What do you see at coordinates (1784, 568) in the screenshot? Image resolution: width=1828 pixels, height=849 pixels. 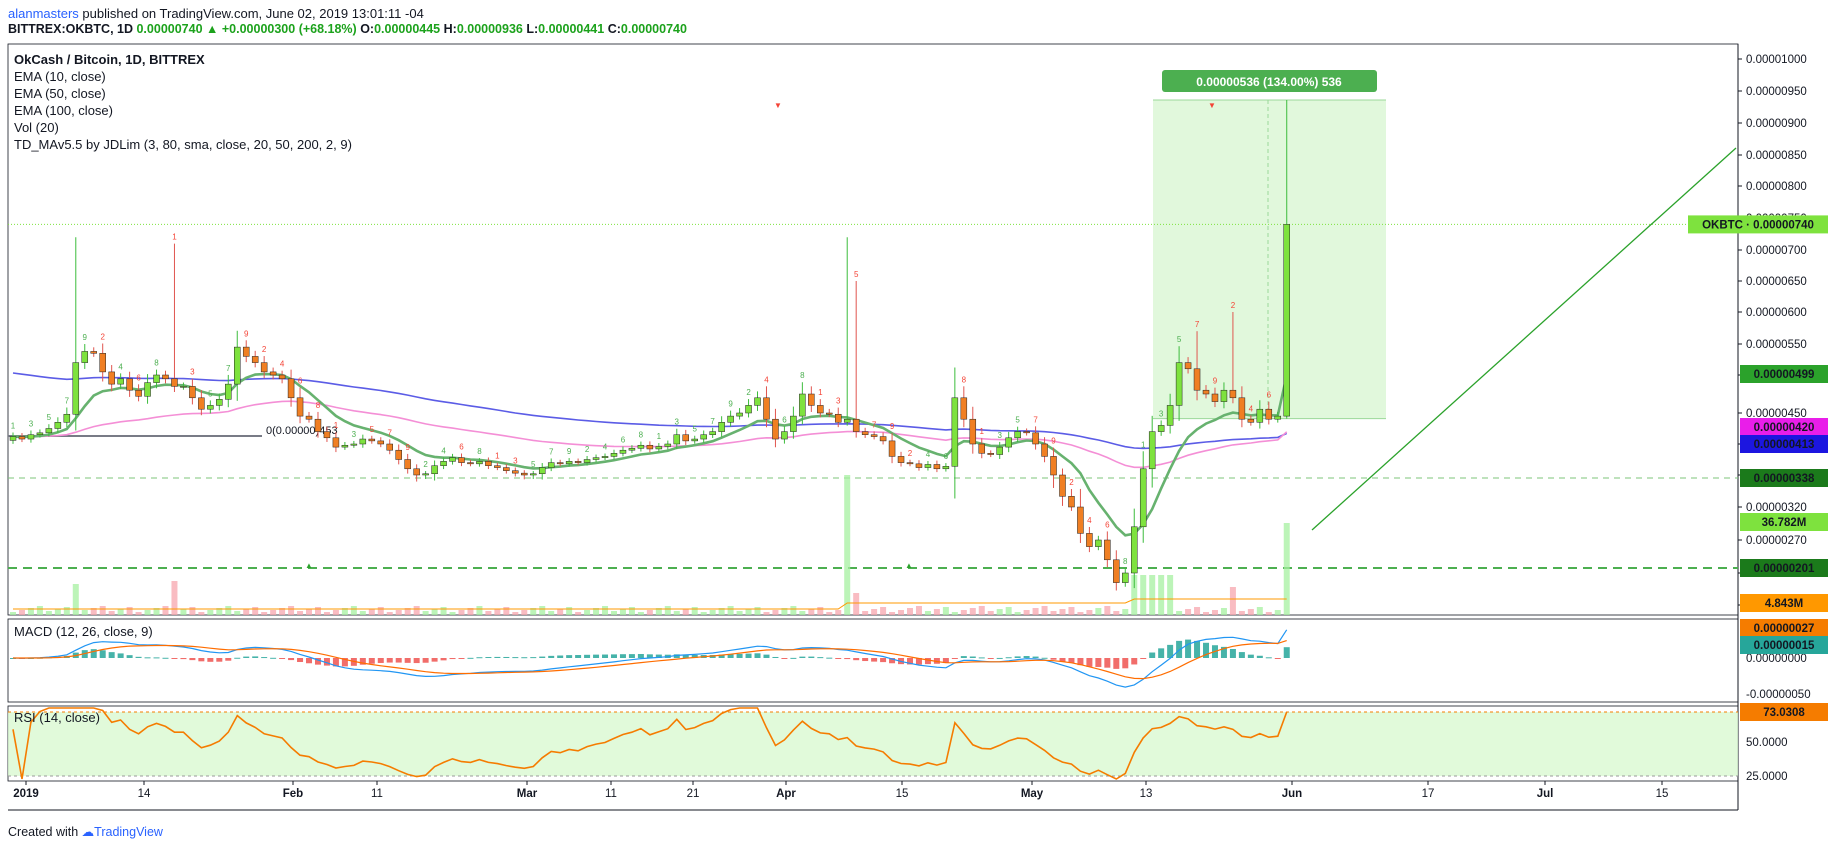 I see `support-lower-price-label-bg` at bounding box center [1784, 568].